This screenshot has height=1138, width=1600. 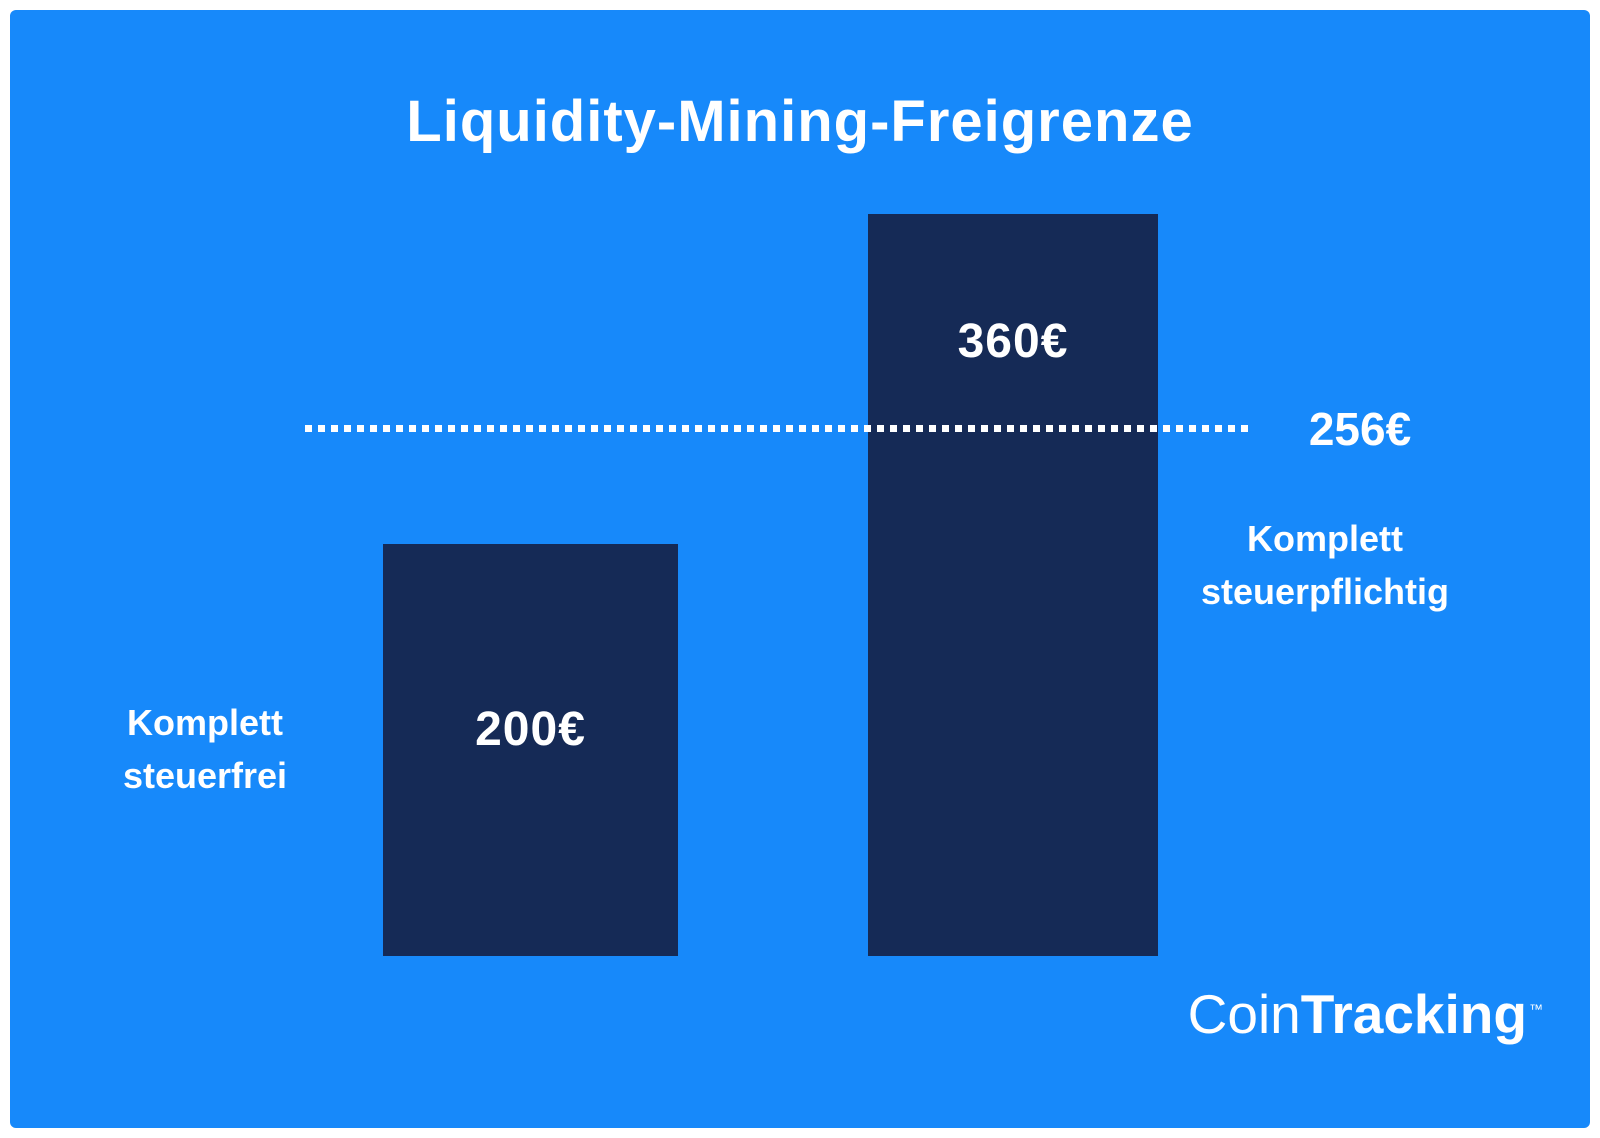 I want to click on bar-steuerfrei: 200€, so click(x=530, y=749).